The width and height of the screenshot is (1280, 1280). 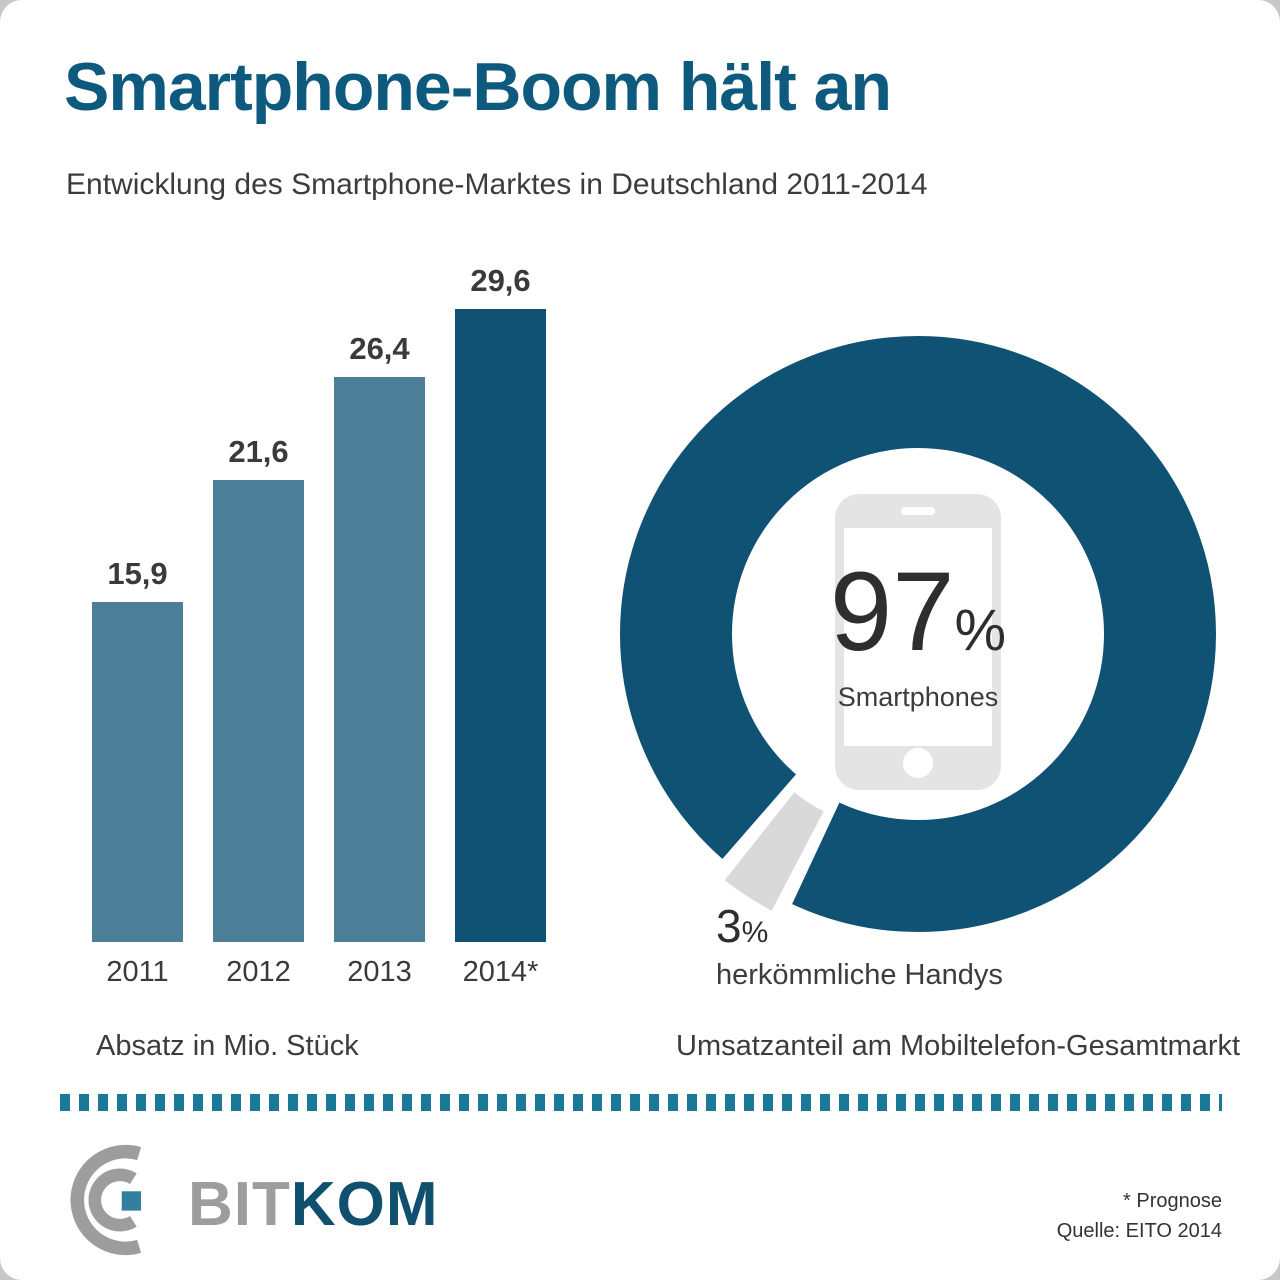 I want to click on bitkom-logo: BITKOM, so click(x=247, y=1200).